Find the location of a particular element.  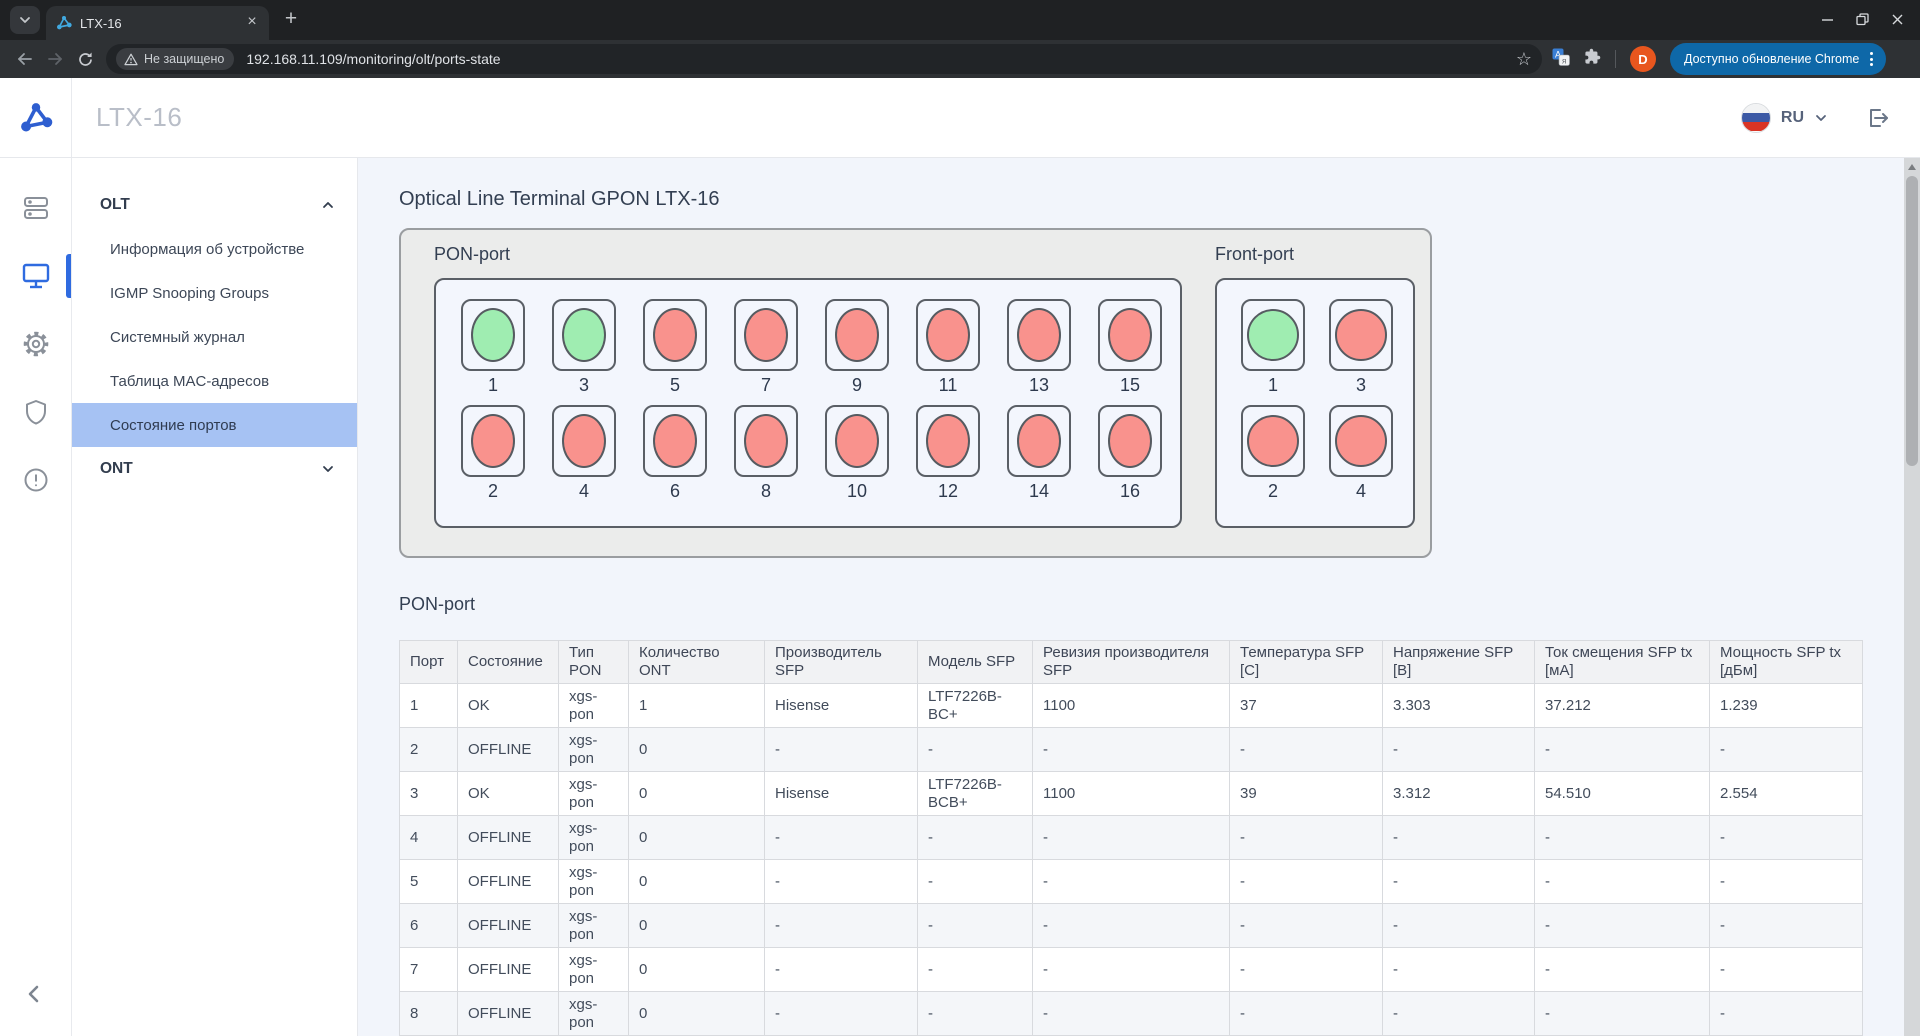

table-cell: Hisense is located at coordinates (841, 705).